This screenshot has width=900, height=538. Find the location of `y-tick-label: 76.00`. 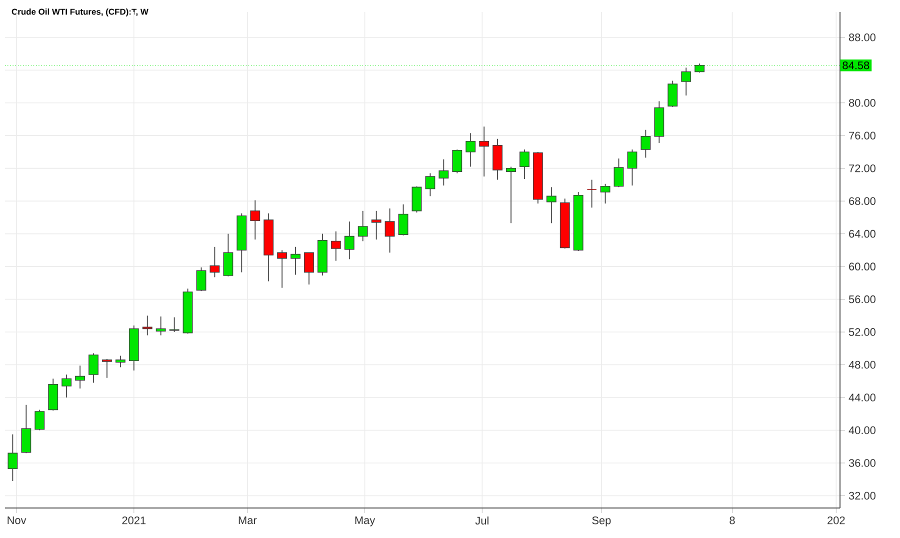

y-tick-label: 76.00 is located at coordinates (862, 136).